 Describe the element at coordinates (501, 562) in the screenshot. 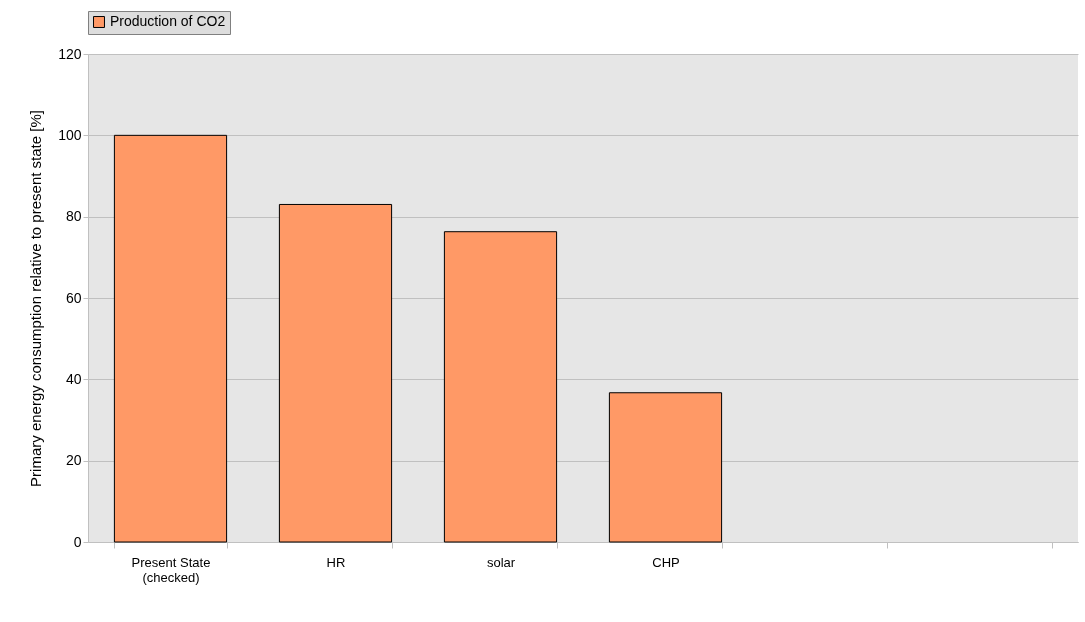

I see `x-tick-label: solar` at that location.